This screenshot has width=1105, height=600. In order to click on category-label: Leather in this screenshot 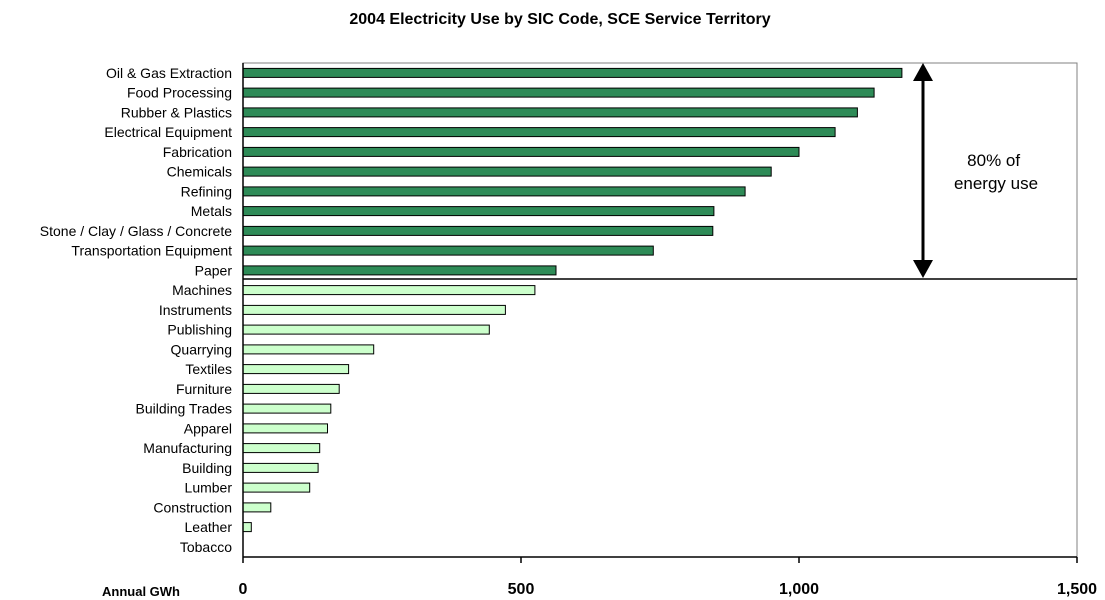, I will do `click(209, 527)`.